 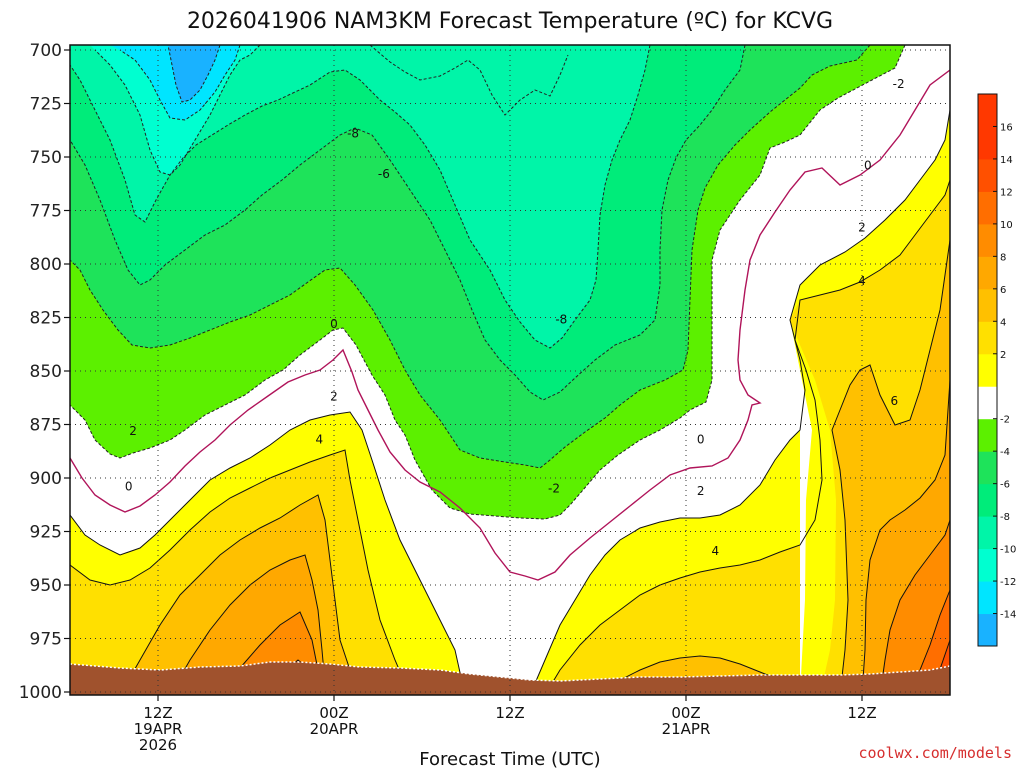 I want to click on colorbar-label: 14, so click(x=1006, y=160).